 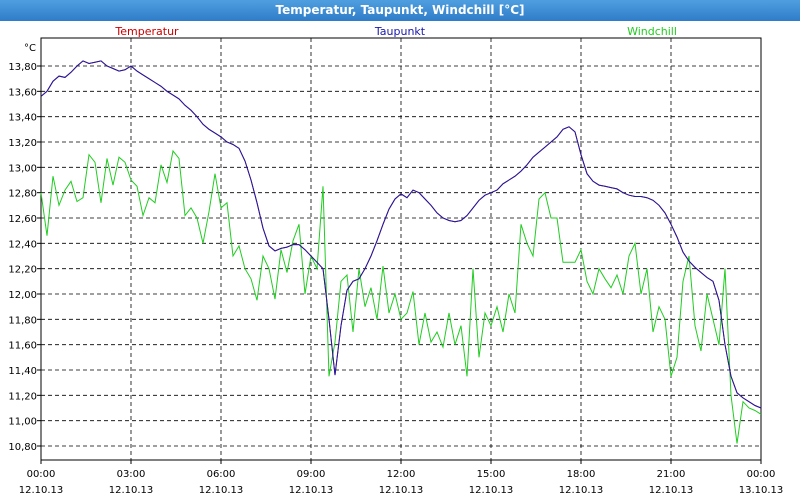 What do you see at coordinates (22, 320) in the screenshot?
I see `y-tick-label: 11,80` at bounding box center [22, 320].